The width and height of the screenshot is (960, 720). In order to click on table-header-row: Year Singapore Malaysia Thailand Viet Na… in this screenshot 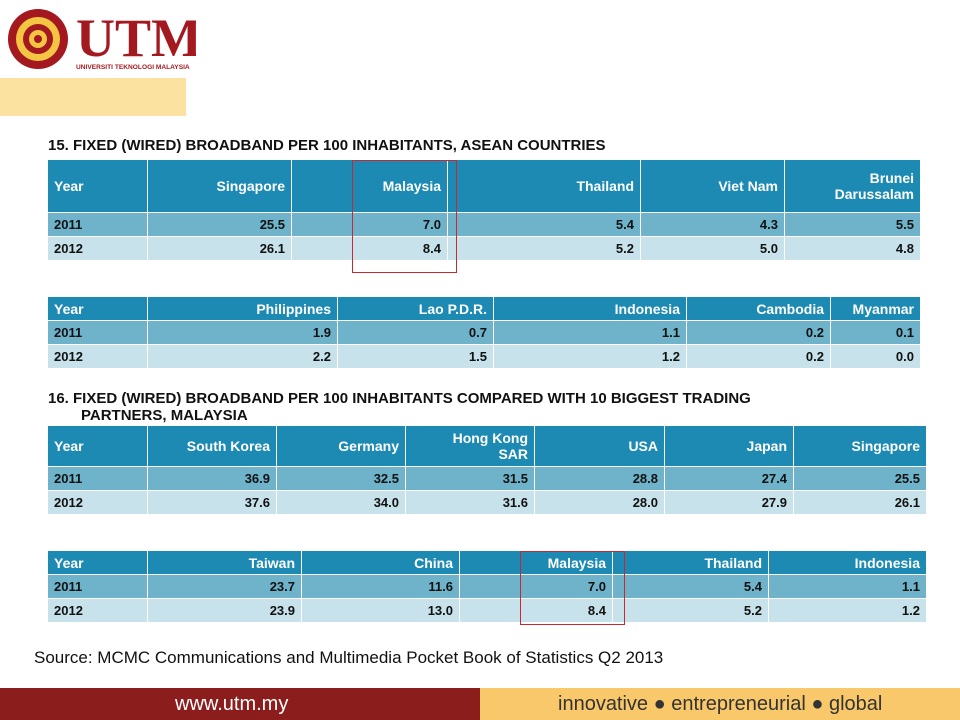, I will do `click(484, 186)`.